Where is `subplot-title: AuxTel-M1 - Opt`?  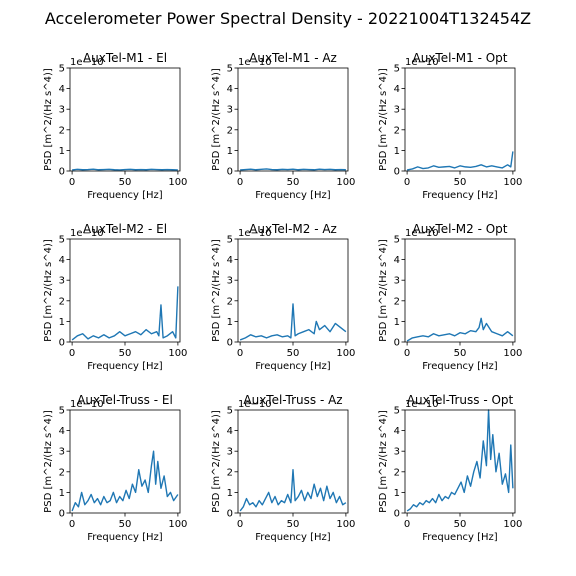
subplot-title: AuxTel-M1 - Opt is located at coordinates (460, 58).